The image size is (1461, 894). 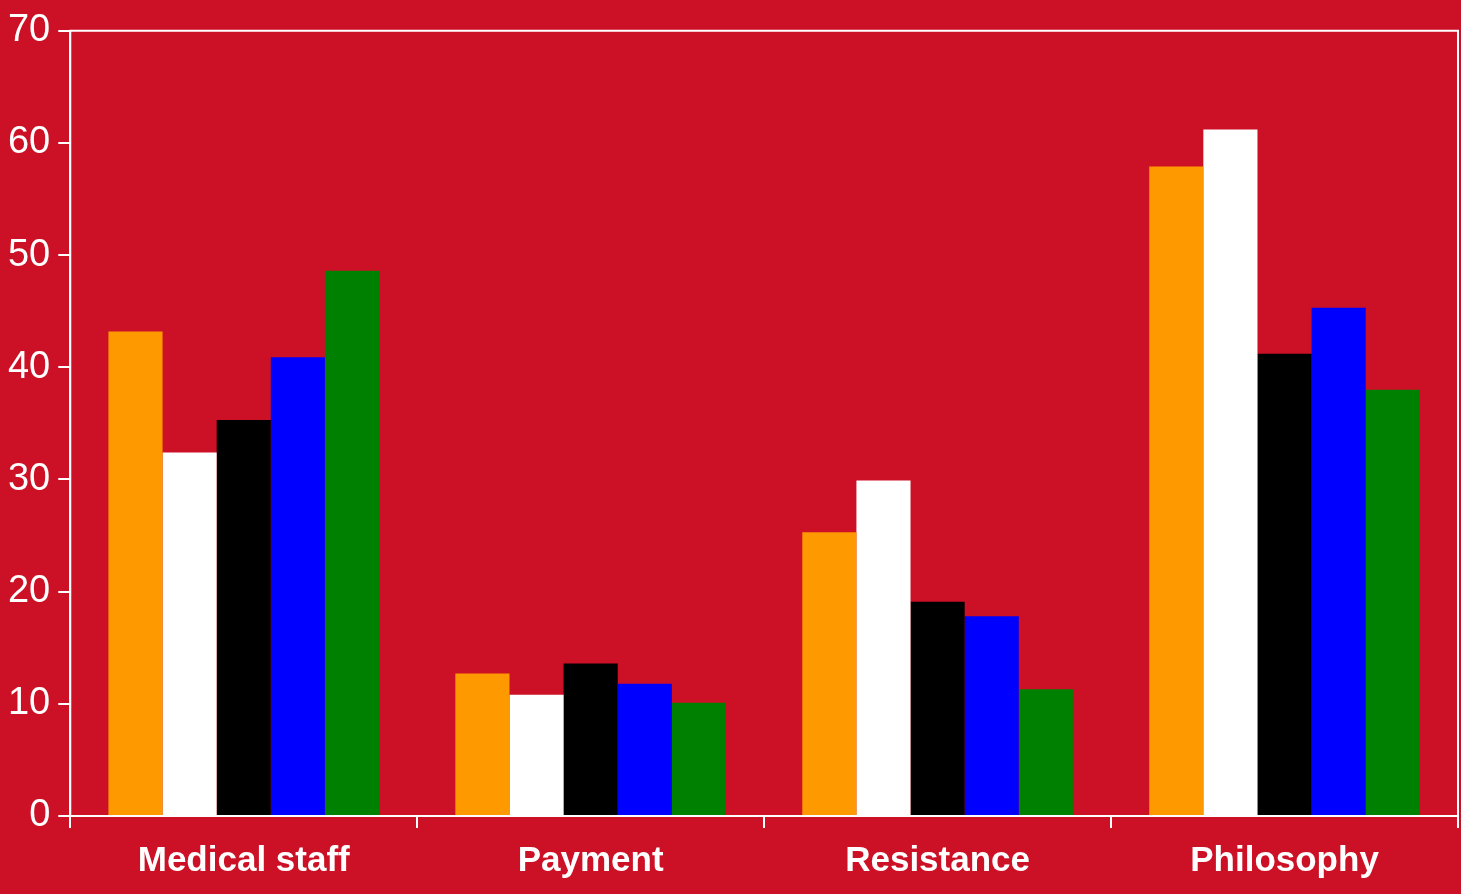 What do you see at coordinates (1285, 858) in the screenshot?
I see `x-tick-label: Philosophy` at bounding box center [1285, 858].